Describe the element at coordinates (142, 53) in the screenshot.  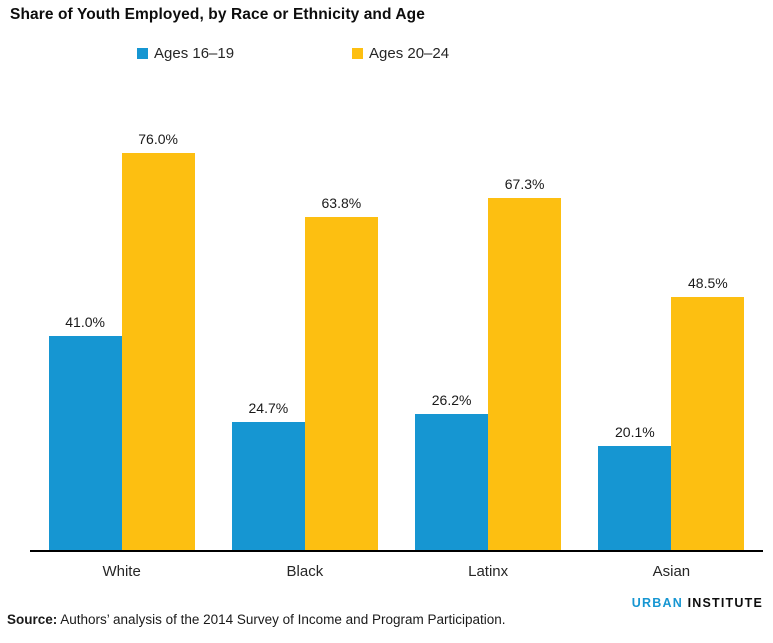
I see `legend-swatch-blue-icon` at that location.